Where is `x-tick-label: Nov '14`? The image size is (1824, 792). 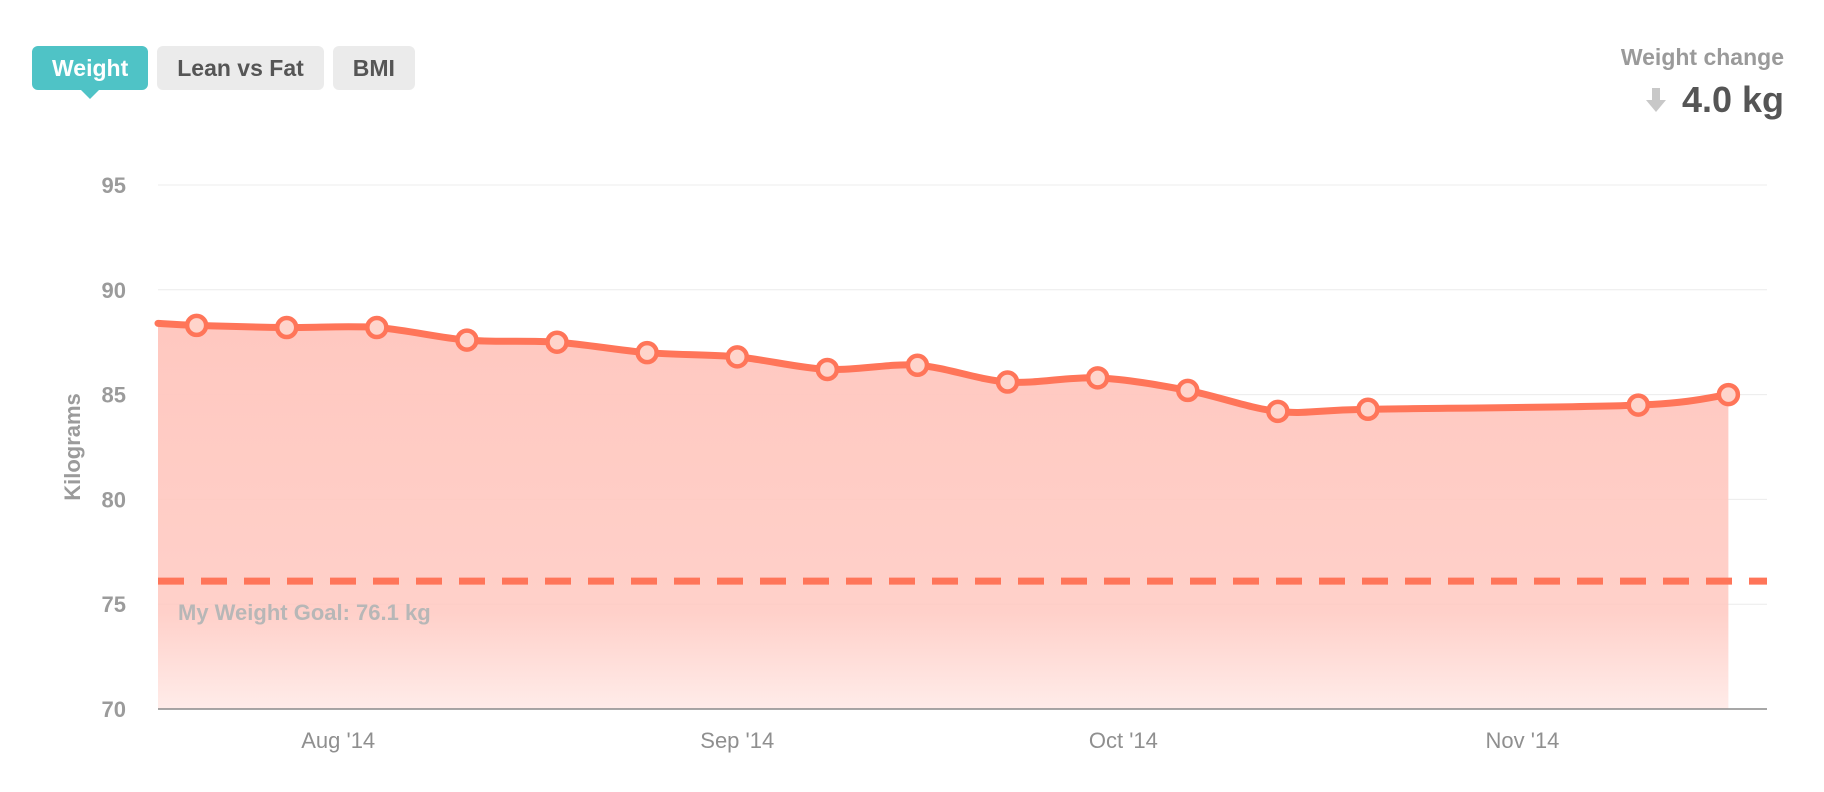
x-tick-label: Nov '14 is located at coordinates (1522, 740).